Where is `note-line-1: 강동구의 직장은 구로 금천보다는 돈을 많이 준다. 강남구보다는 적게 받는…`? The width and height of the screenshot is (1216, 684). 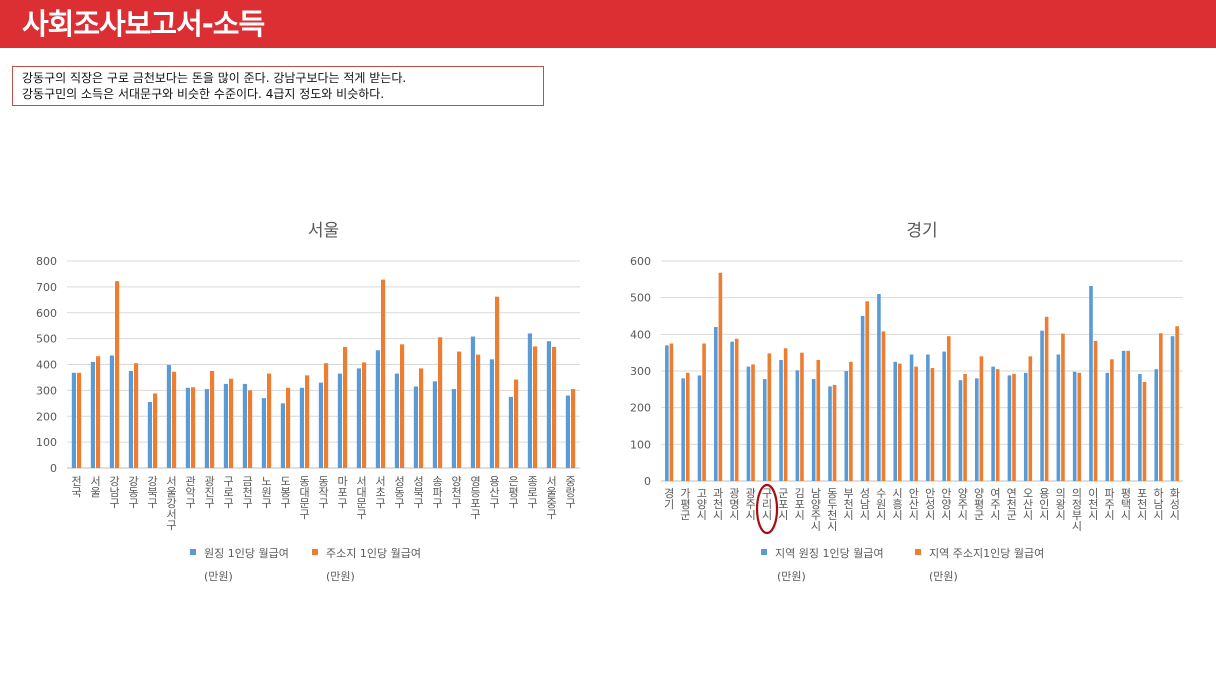 note-line-1: 강동구의 직장은 구로 금천보다는 돈을 많이 준다. 강남구보다는 적게 받는… is located at coordinates (214, 78).